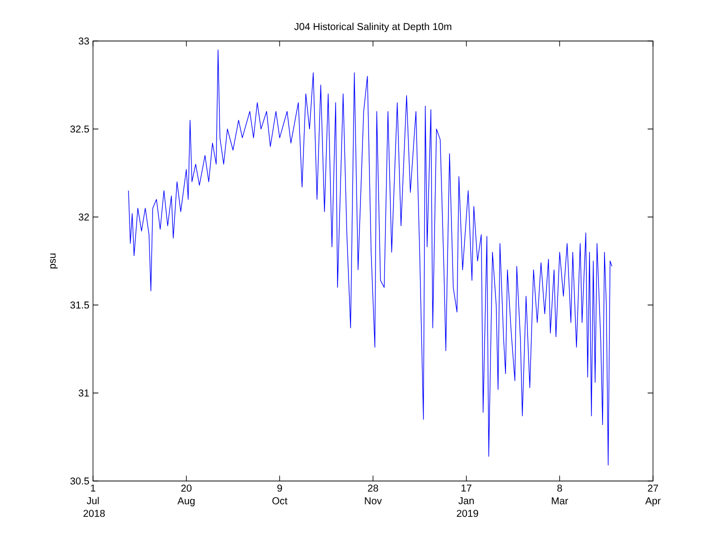 The width and height of the screenshot is (720, 540). What do you see at coordinates (373, 494) in the screenshot?
I see `x-tick-label: 28 Nov` at bounding box center [373, 494].